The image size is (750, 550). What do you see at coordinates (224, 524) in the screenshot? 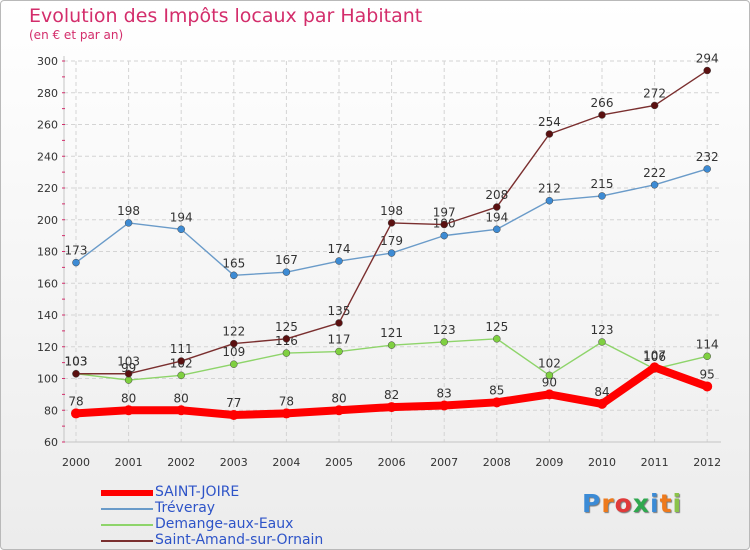
I see `legend-label: Demange-aux-Eaux` at bounding box center [224, 524].